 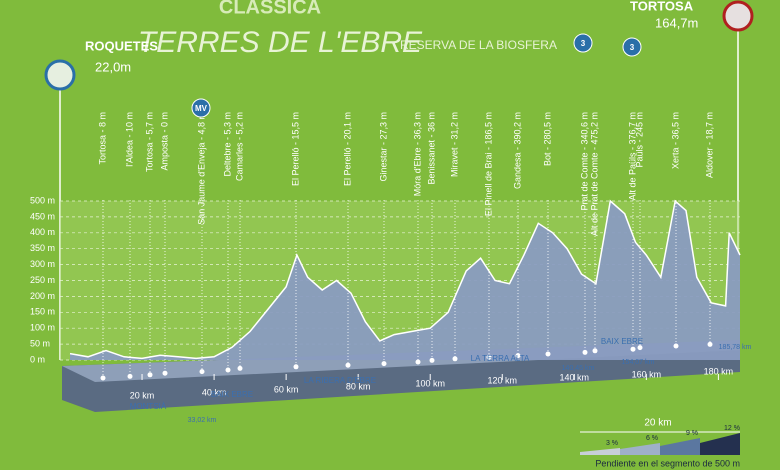 What do you see at coordinates (676, 22) in the screenshot?
I see `finish-elevation: 164,7m` at bounding box center [676, 22].